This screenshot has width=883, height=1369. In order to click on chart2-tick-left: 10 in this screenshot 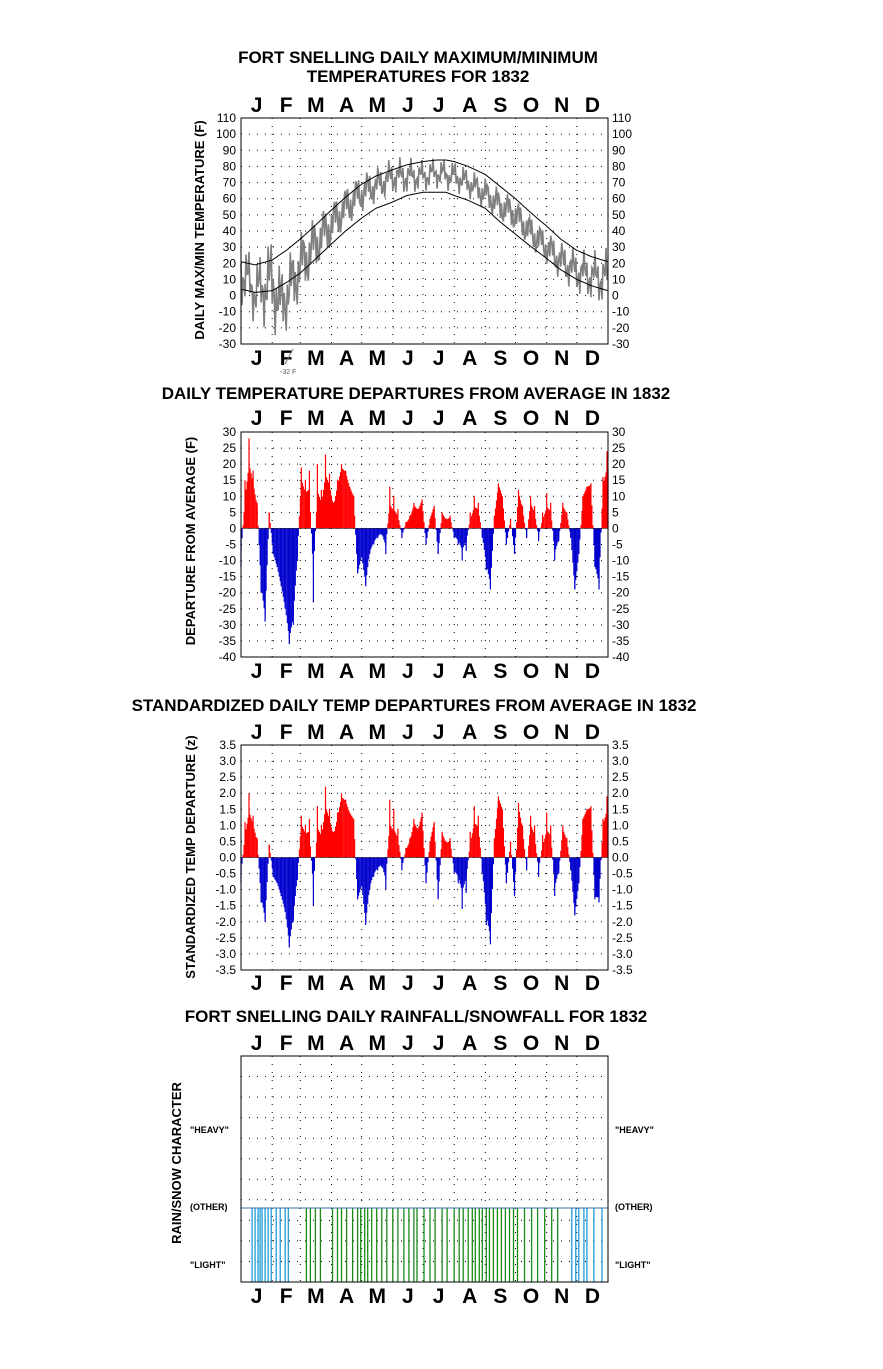, I will do `click(230, 496)`.